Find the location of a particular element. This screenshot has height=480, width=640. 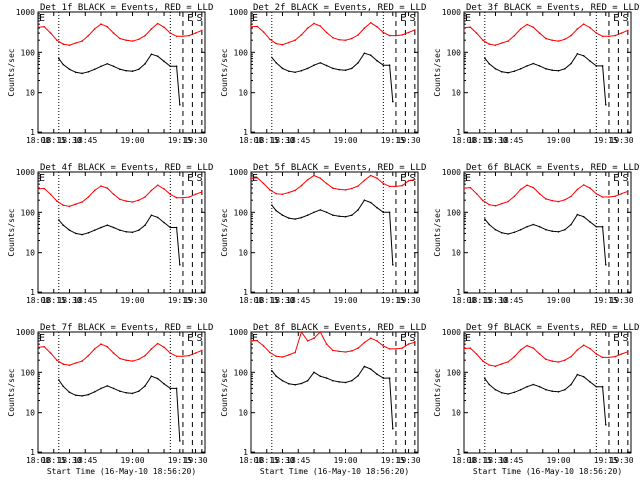

x-axis-label: Start Time (16-May-10 18:56:20) is located at coordinates (547, 471).